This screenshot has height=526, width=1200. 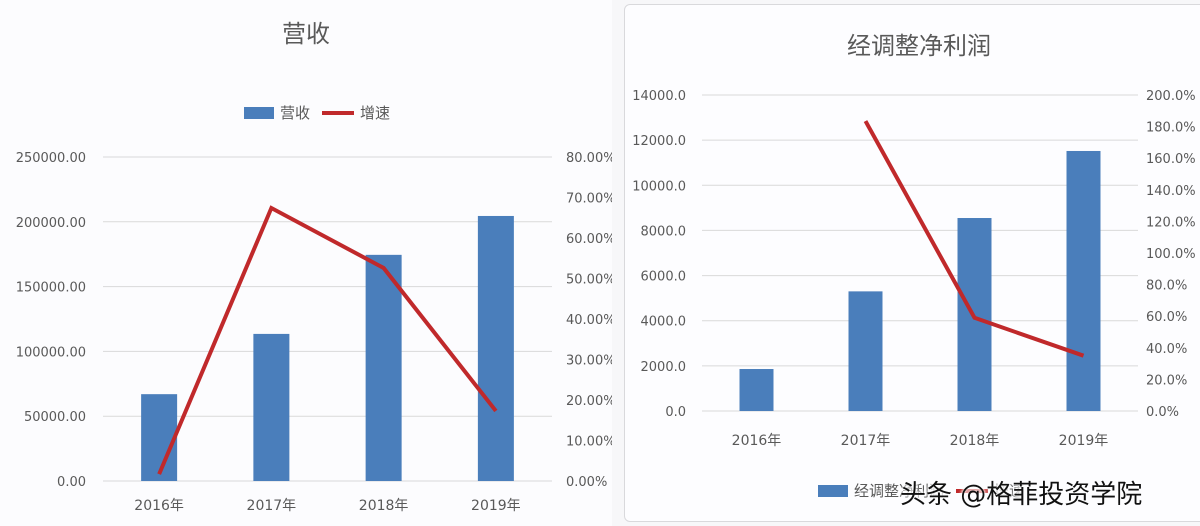 What do you see at coordinates (1171, 254) in the screenshot?
I see `right-axis-tick: 100.0%` at bounding box center [1171, 254].